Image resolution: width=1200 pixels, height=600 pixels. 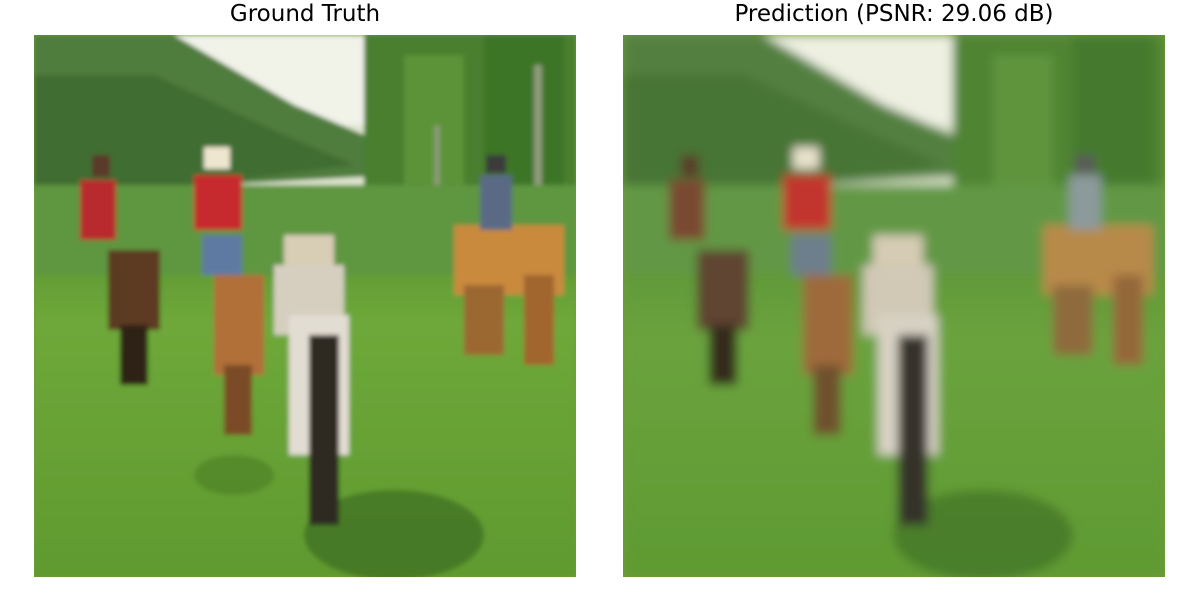 What do you see at coordinates (305, 14) in the screenshot?
I see `ground-truth-title: Ground Truth` at bounding box center [305, 14].